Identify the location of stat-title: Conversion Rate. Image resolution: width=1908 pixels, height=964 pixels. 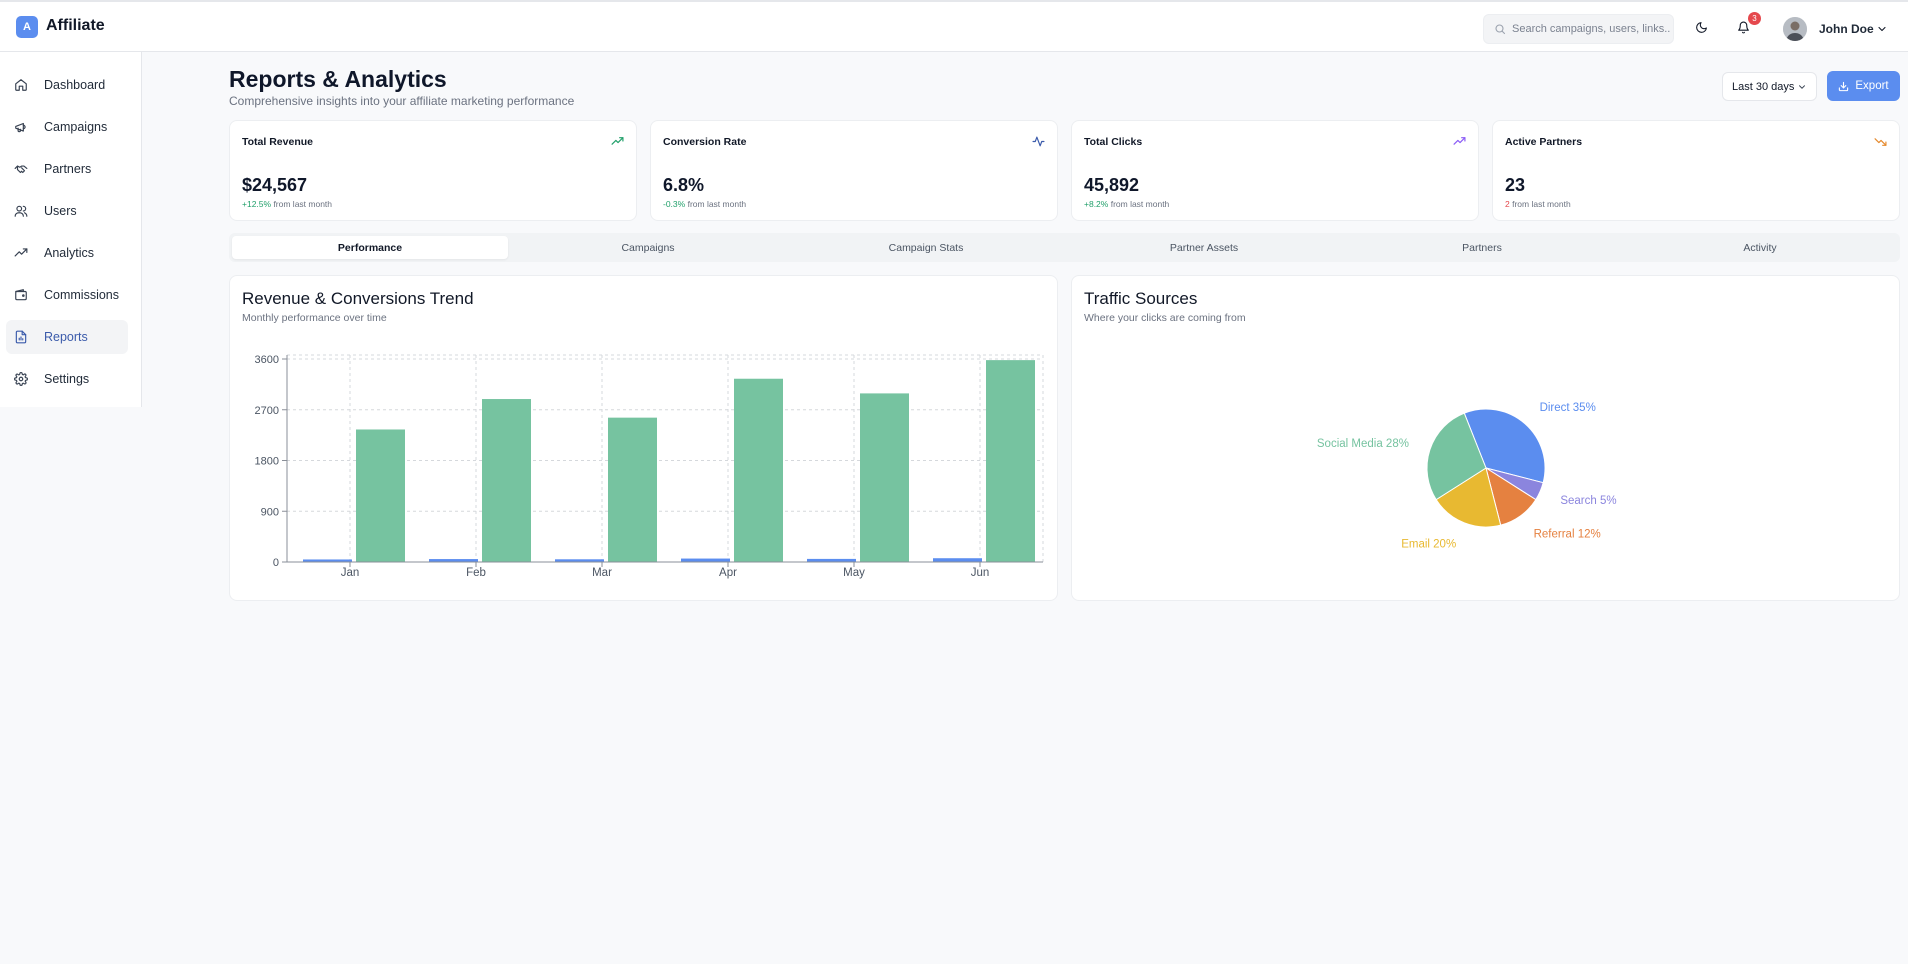
(705, 142).